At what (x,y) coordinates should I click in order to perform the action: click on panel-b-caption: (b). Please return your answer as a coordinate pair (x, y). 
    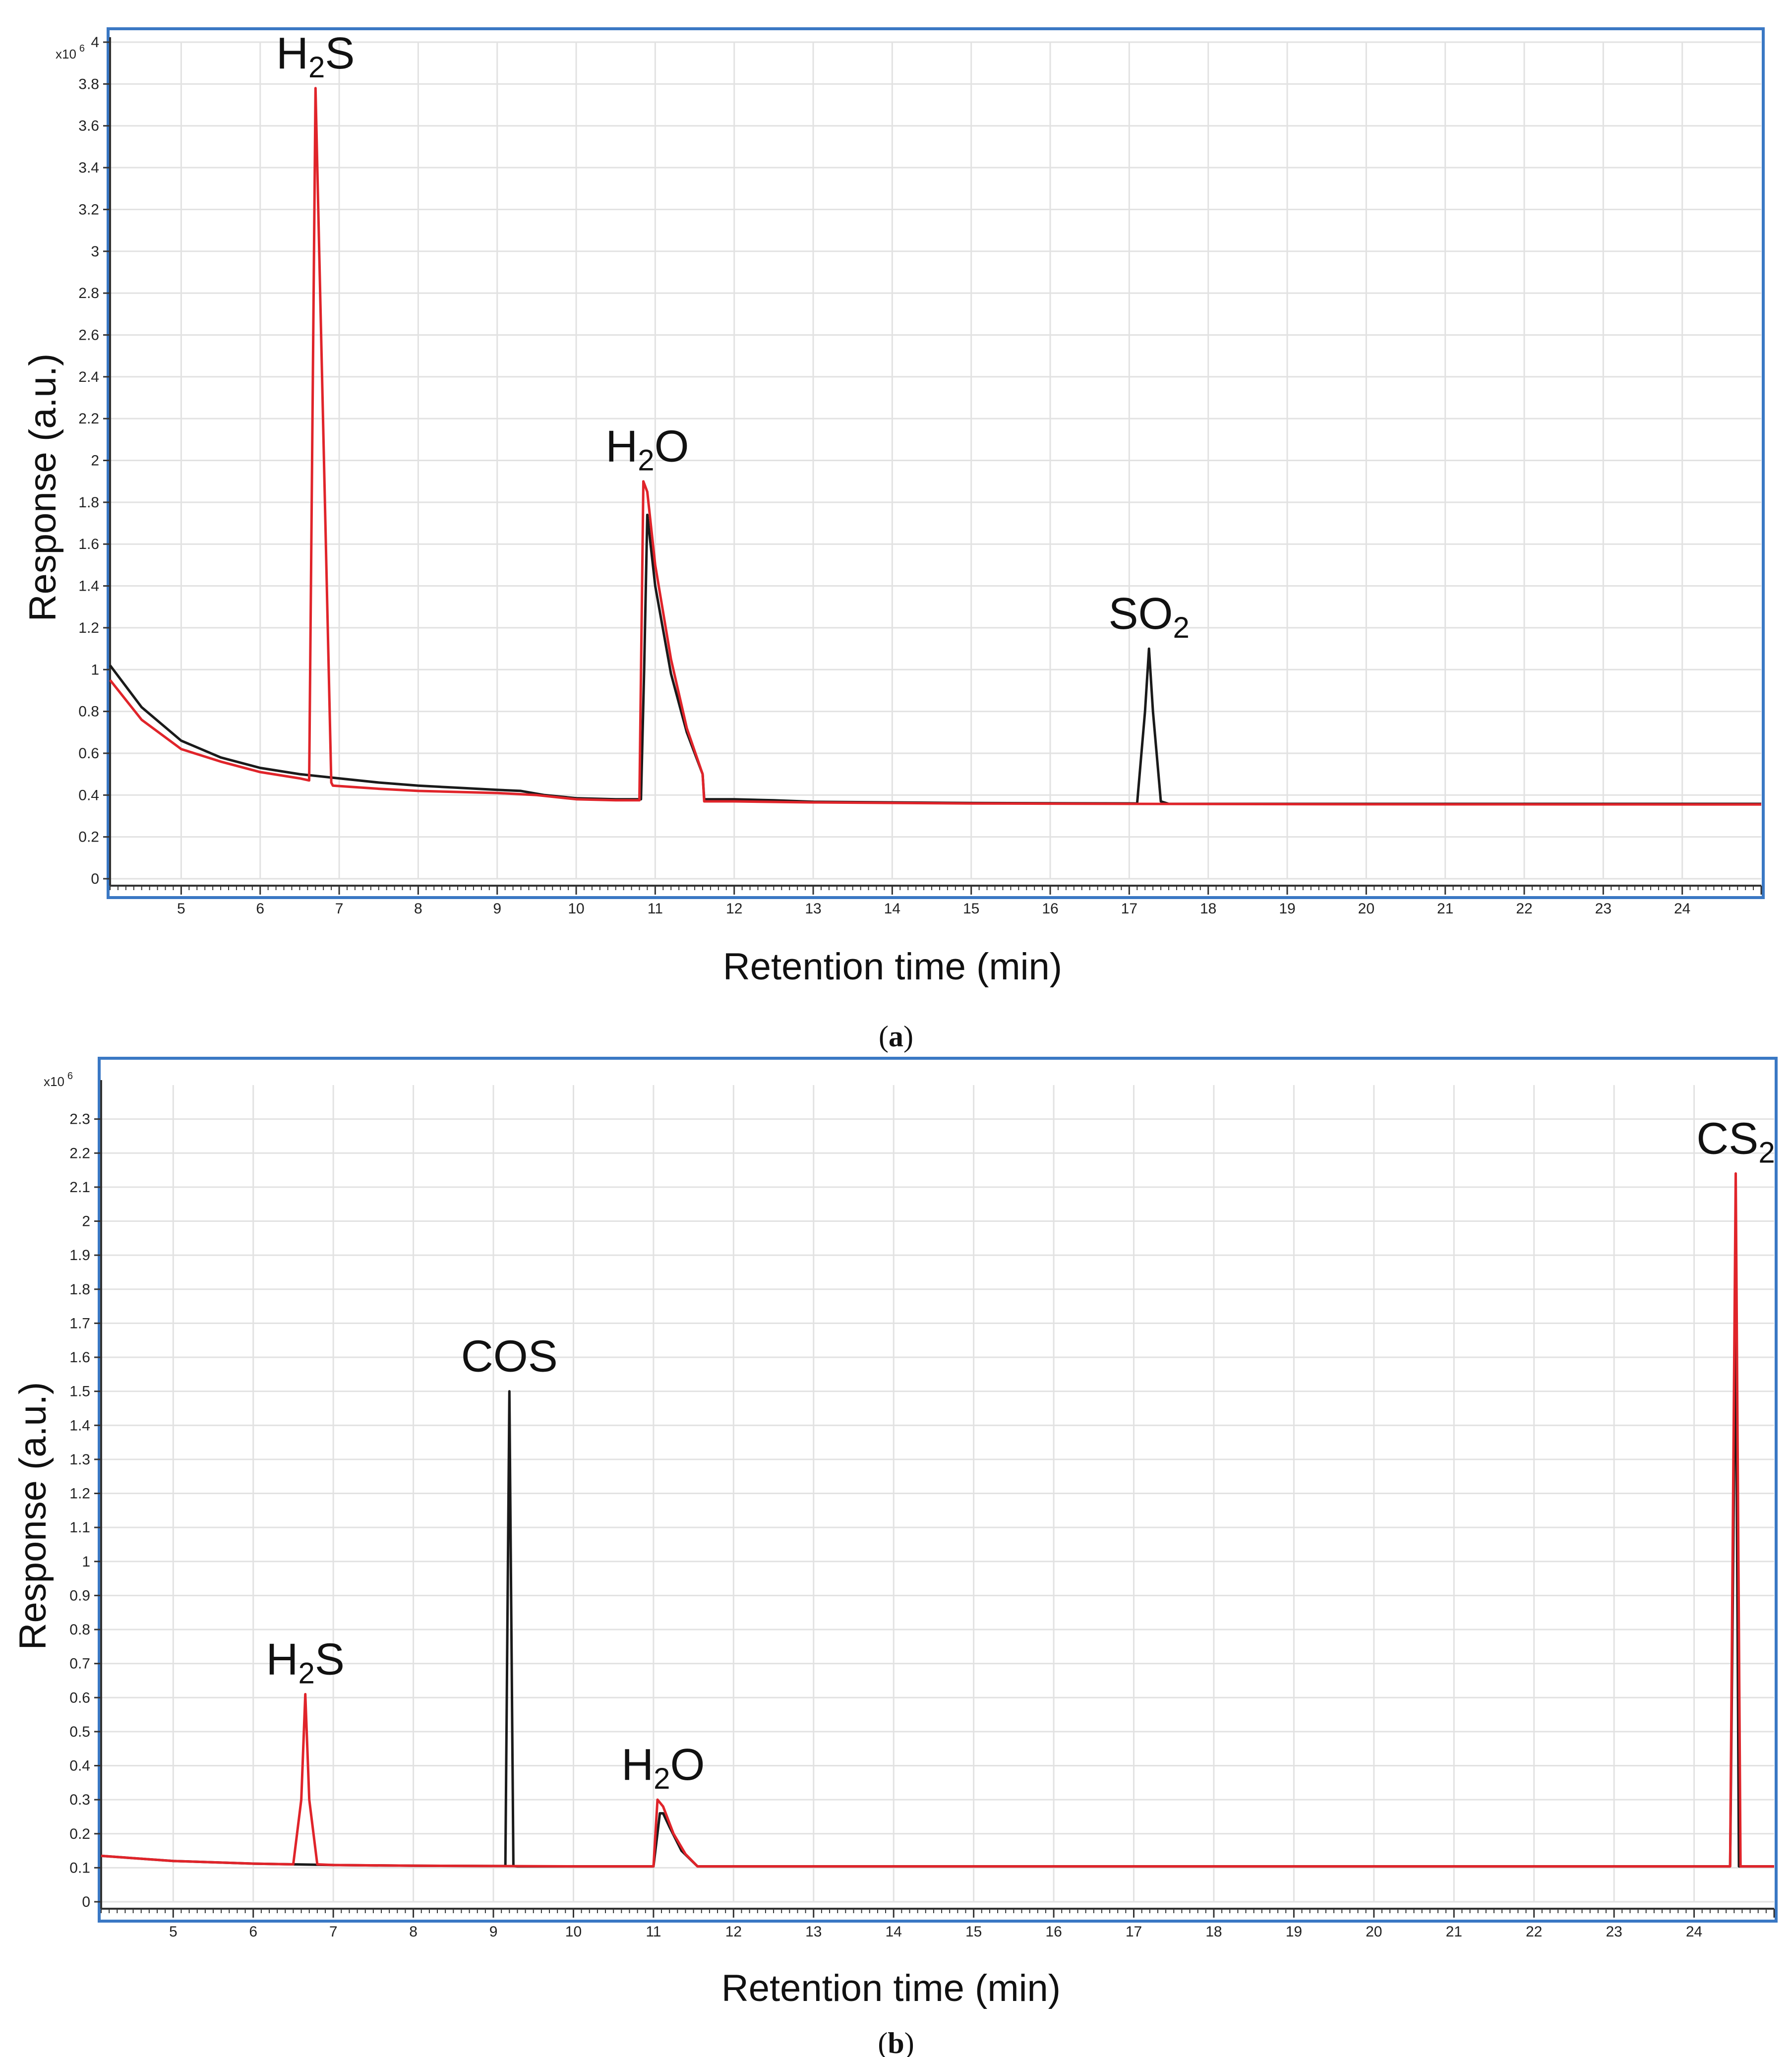
    Looking at the image, I should click on (896, 2042).